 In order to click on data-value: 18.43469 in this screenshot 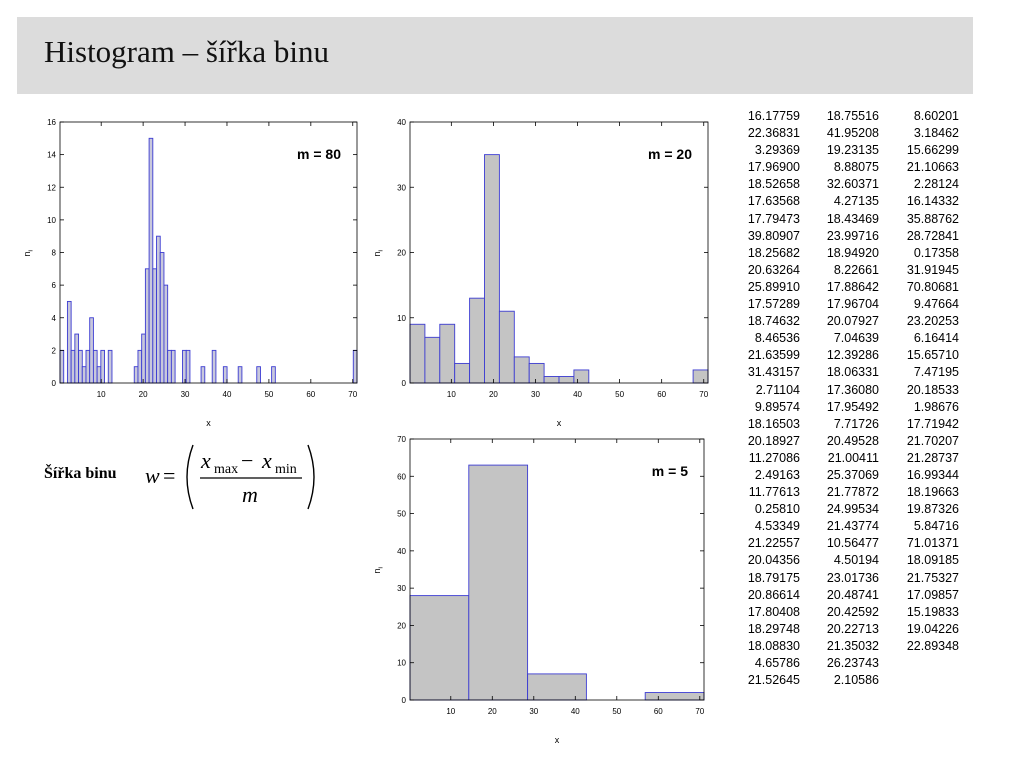, I will do `click(852, 218)`.